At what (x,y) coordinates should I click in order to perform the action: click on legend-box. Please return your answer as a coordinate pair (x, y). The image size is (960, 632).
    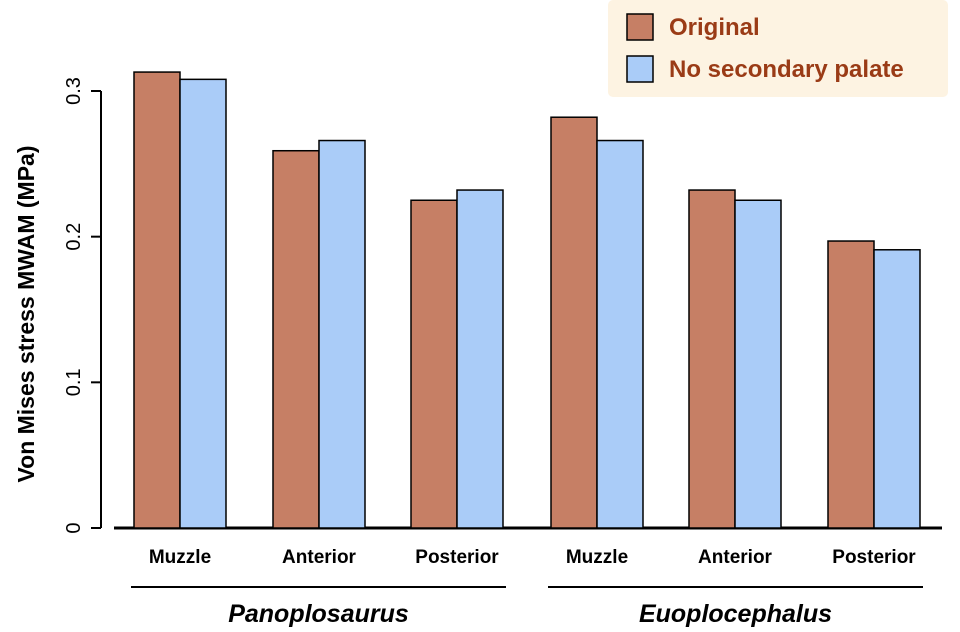
    Looking at the image, I should click on (778, 48).